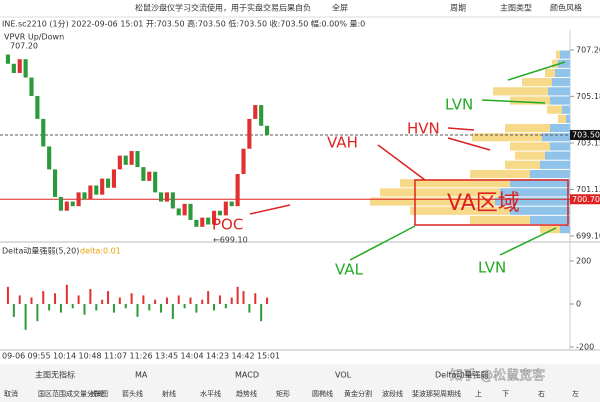 The height and width of the screenshot is (402, 600). Describe the element at coordinates (247, 375) in the screenshot. I see `indicator-button: MACD` at that location.